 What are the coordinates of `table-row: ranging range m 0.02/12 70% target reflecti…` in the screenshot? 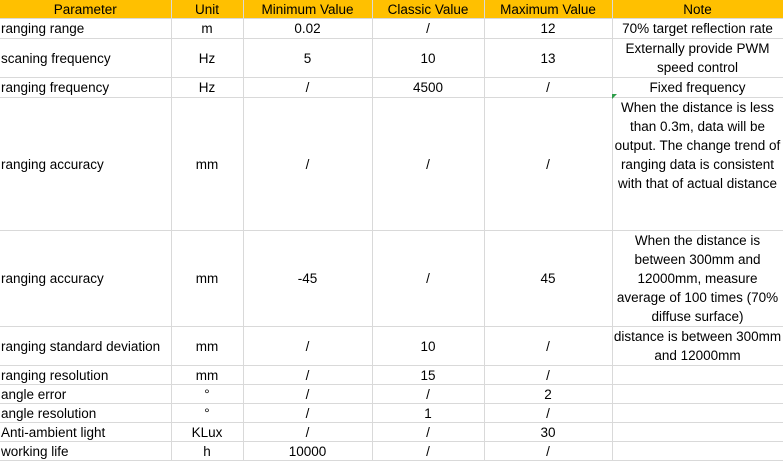 It's located at (391, 28).